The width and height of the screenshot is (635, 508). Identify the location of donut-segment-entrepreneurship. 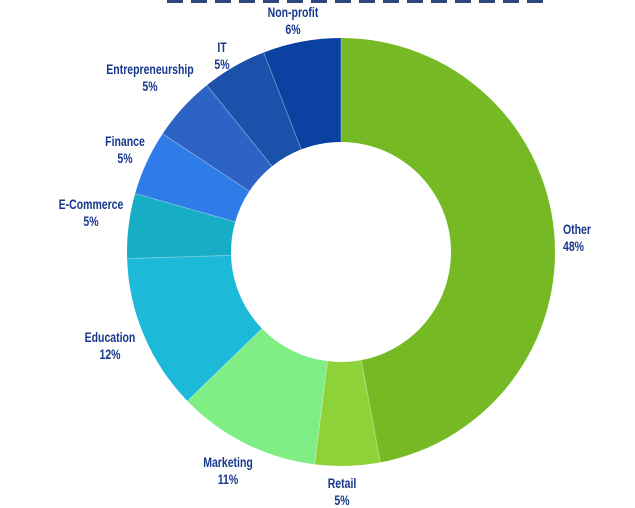
(217, 138).